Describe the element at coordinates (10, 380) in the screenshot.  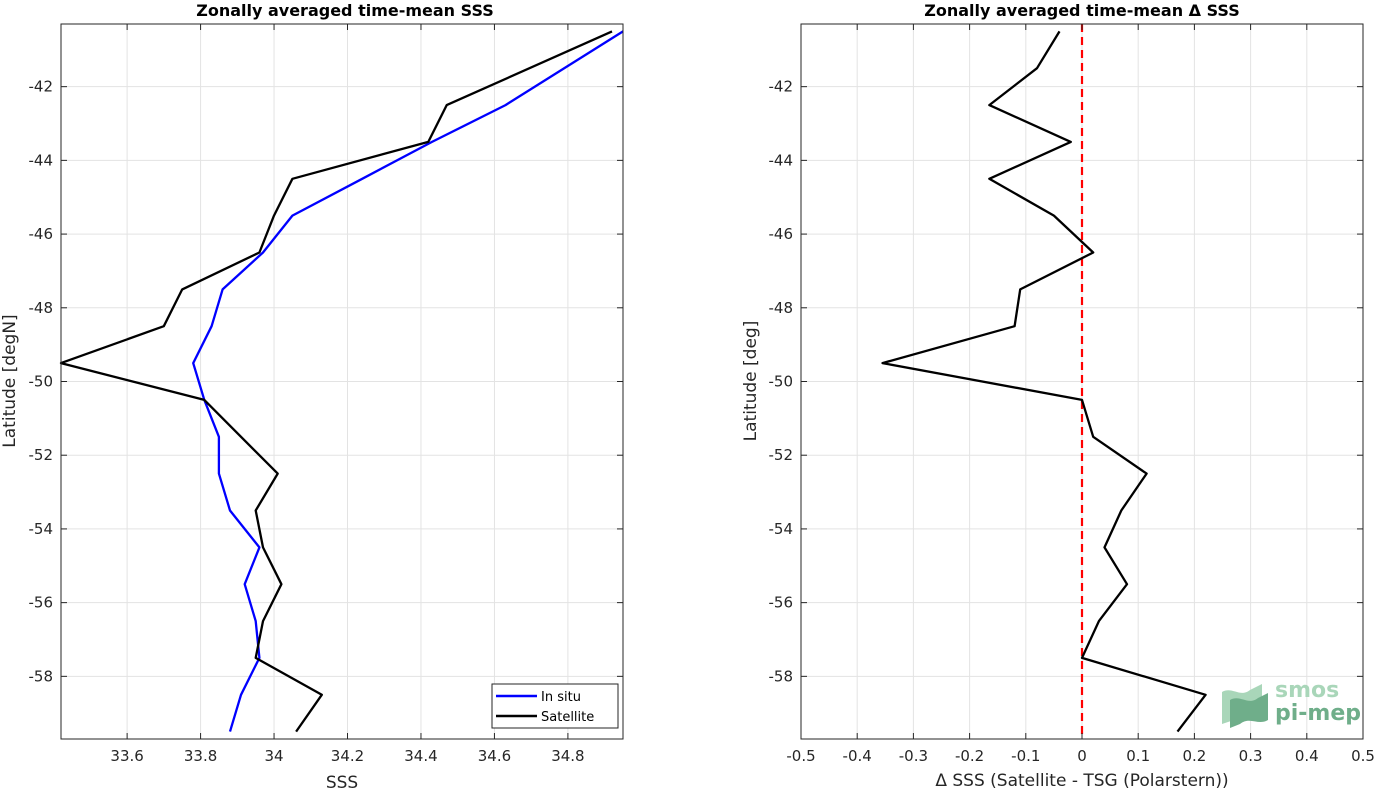
I see `left-y-axis-label: Latitude [degN]` at that location.